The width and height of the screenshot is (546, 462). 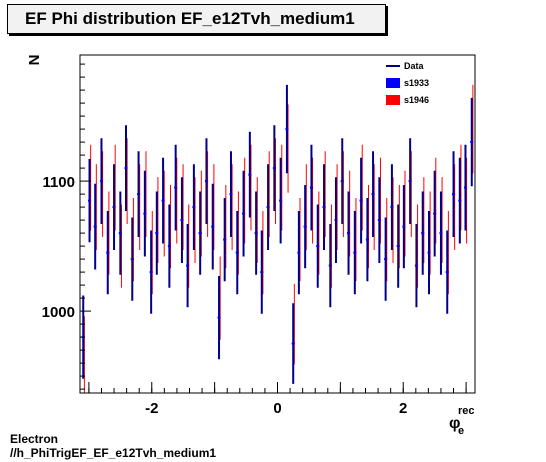 I want to click on y-axis-label: N, so click(x=34, y=60).